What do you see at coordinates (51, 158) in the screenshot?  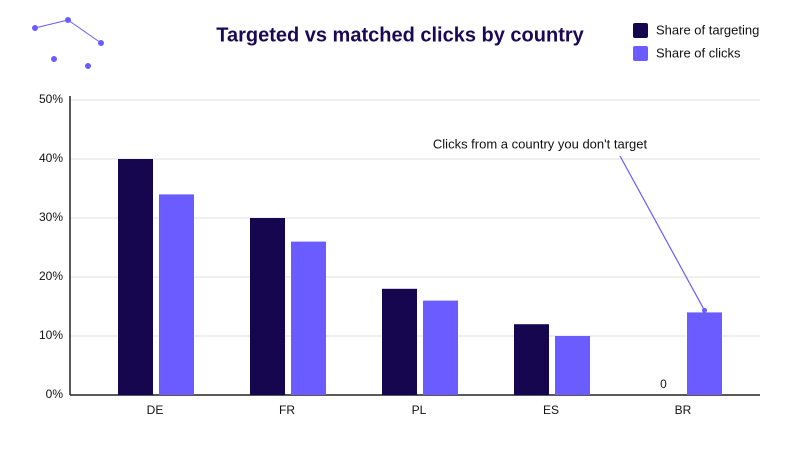 I see `y-tick-label: 40%` at bounding box center [51, 158].